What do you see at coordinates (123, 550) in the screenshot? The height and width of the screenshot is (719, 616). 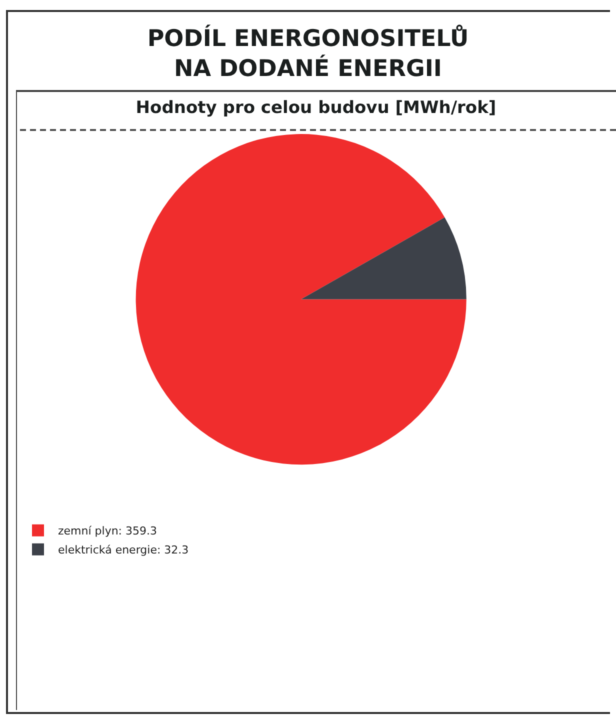 I see `legend-label: elektrická energie: 32.3` at bounding box center [123, 550].